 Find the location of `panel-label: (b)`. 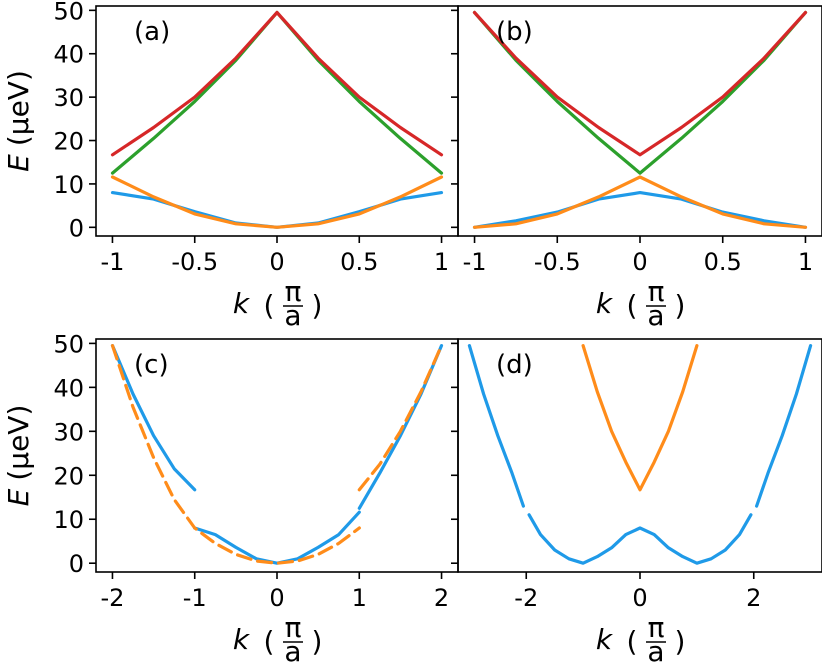

panel-label: (b) is located at coordinates (514, 32).